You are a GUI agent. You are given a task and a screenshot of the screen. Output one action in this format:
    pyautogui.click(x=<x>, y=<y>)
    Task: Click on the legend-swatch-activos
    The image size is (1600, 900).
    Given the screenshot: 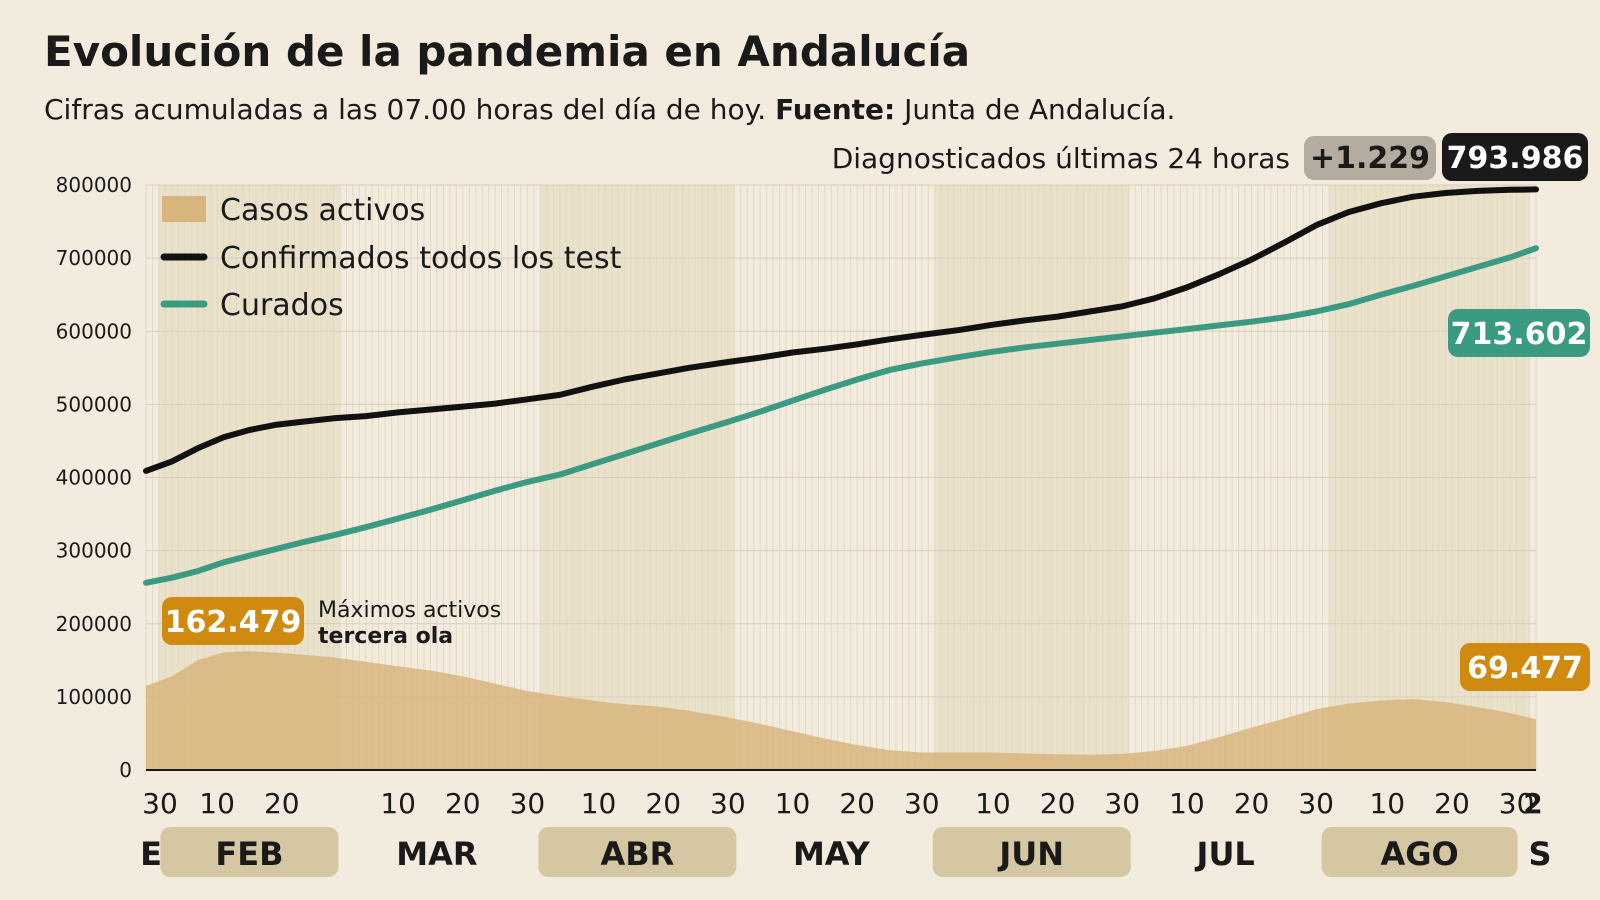 What is the action you would take?
    pyautogui.click(x=184, y=209)
    